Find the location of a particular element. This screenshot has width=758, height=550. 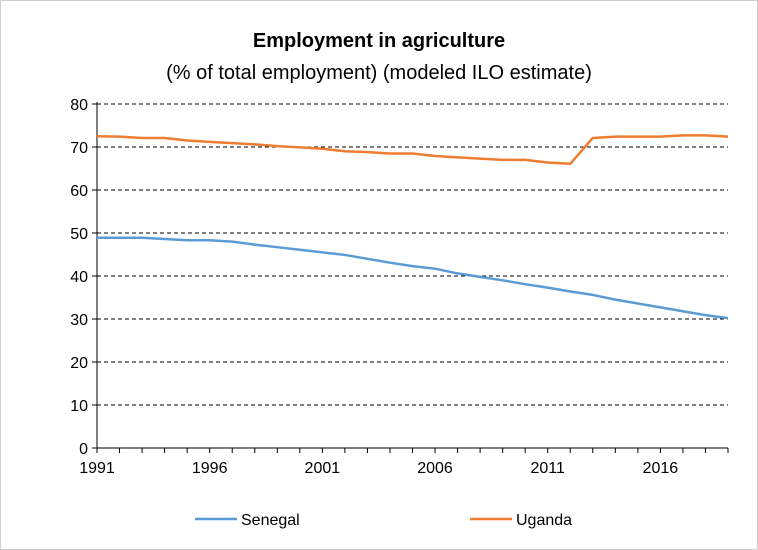

legend: Senegal Uganda is located at coordinates (383, 520).